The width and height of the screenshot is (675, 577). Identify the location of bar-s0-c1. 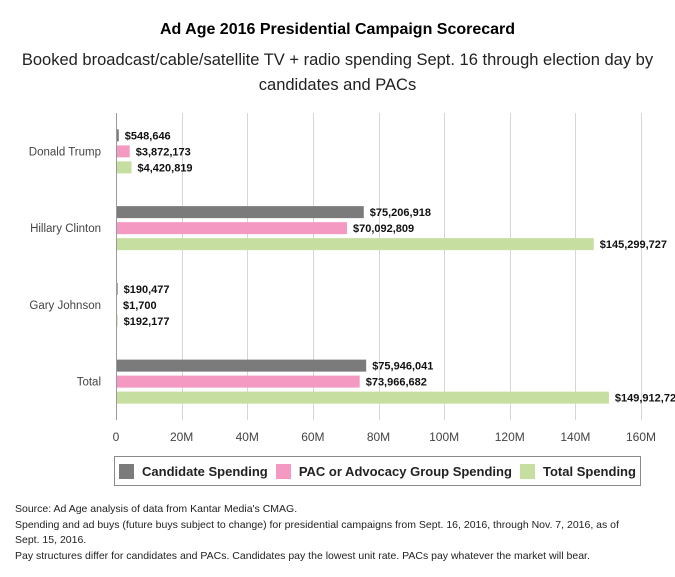
(240, 212).